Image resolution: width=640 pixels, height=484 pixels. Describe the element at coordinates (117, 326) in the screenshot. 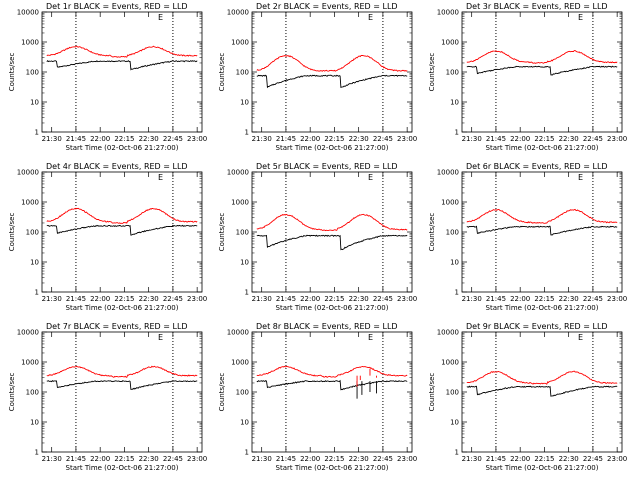

I see `panel-title: Det 7r BLACK = Events, RED = LLD` at that location.